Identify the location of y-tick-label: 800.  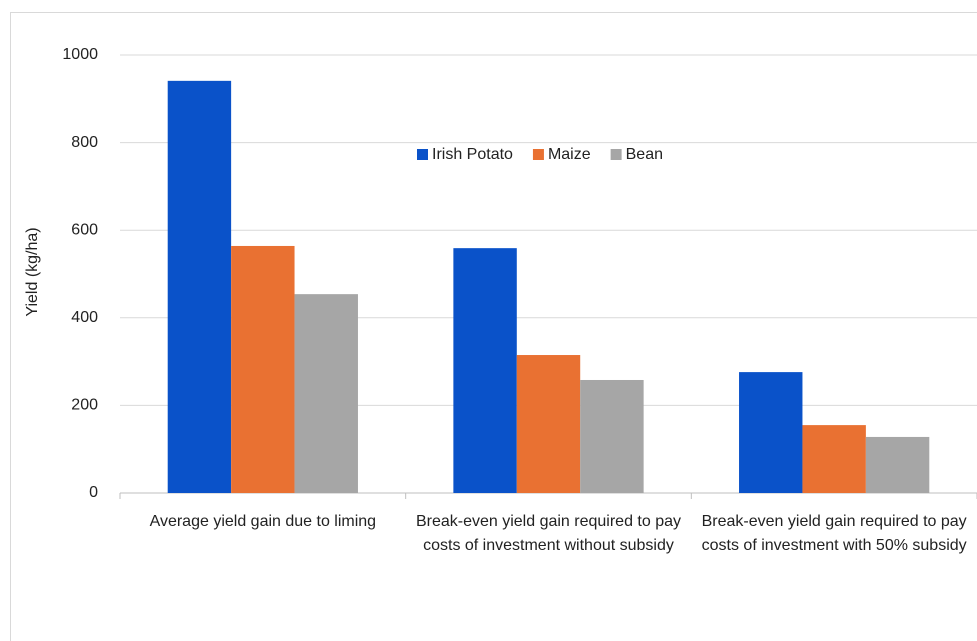
(84, 142).